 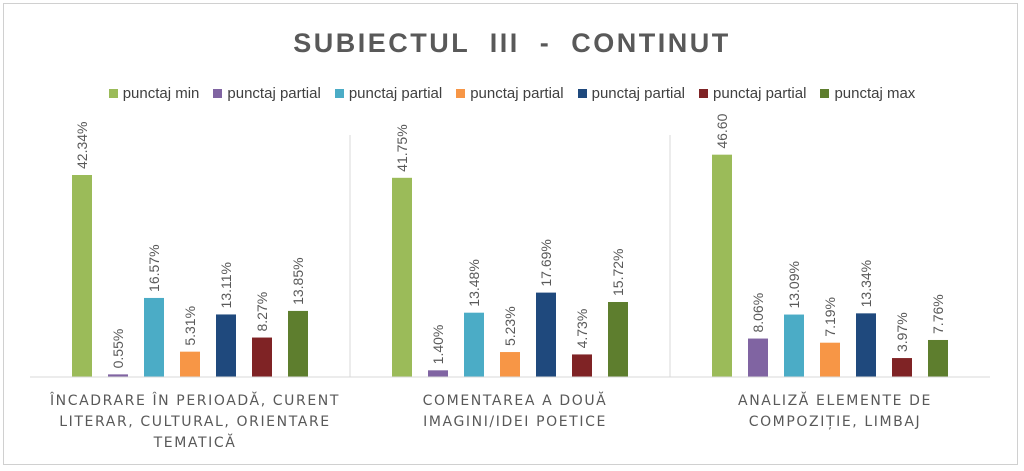 What do you see at coordinates (875, 93) in the screenshot?
I see `legend-label: punctaj max` at bounding box center [875, 93].